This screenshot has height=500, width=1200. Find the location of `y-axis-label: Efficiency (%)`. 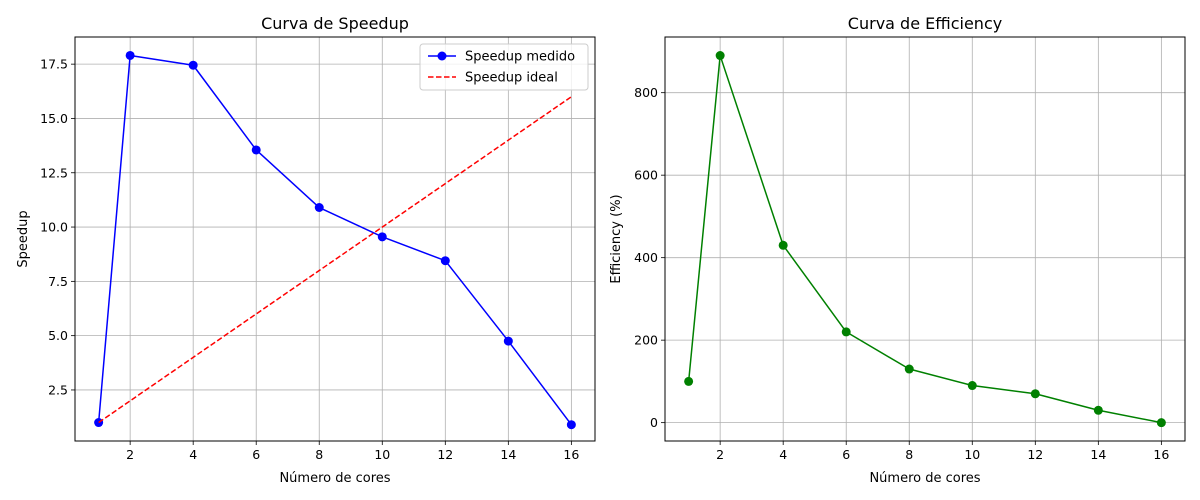

y-axis-label: Efficiency (%) is located at coordinates (616, 238).